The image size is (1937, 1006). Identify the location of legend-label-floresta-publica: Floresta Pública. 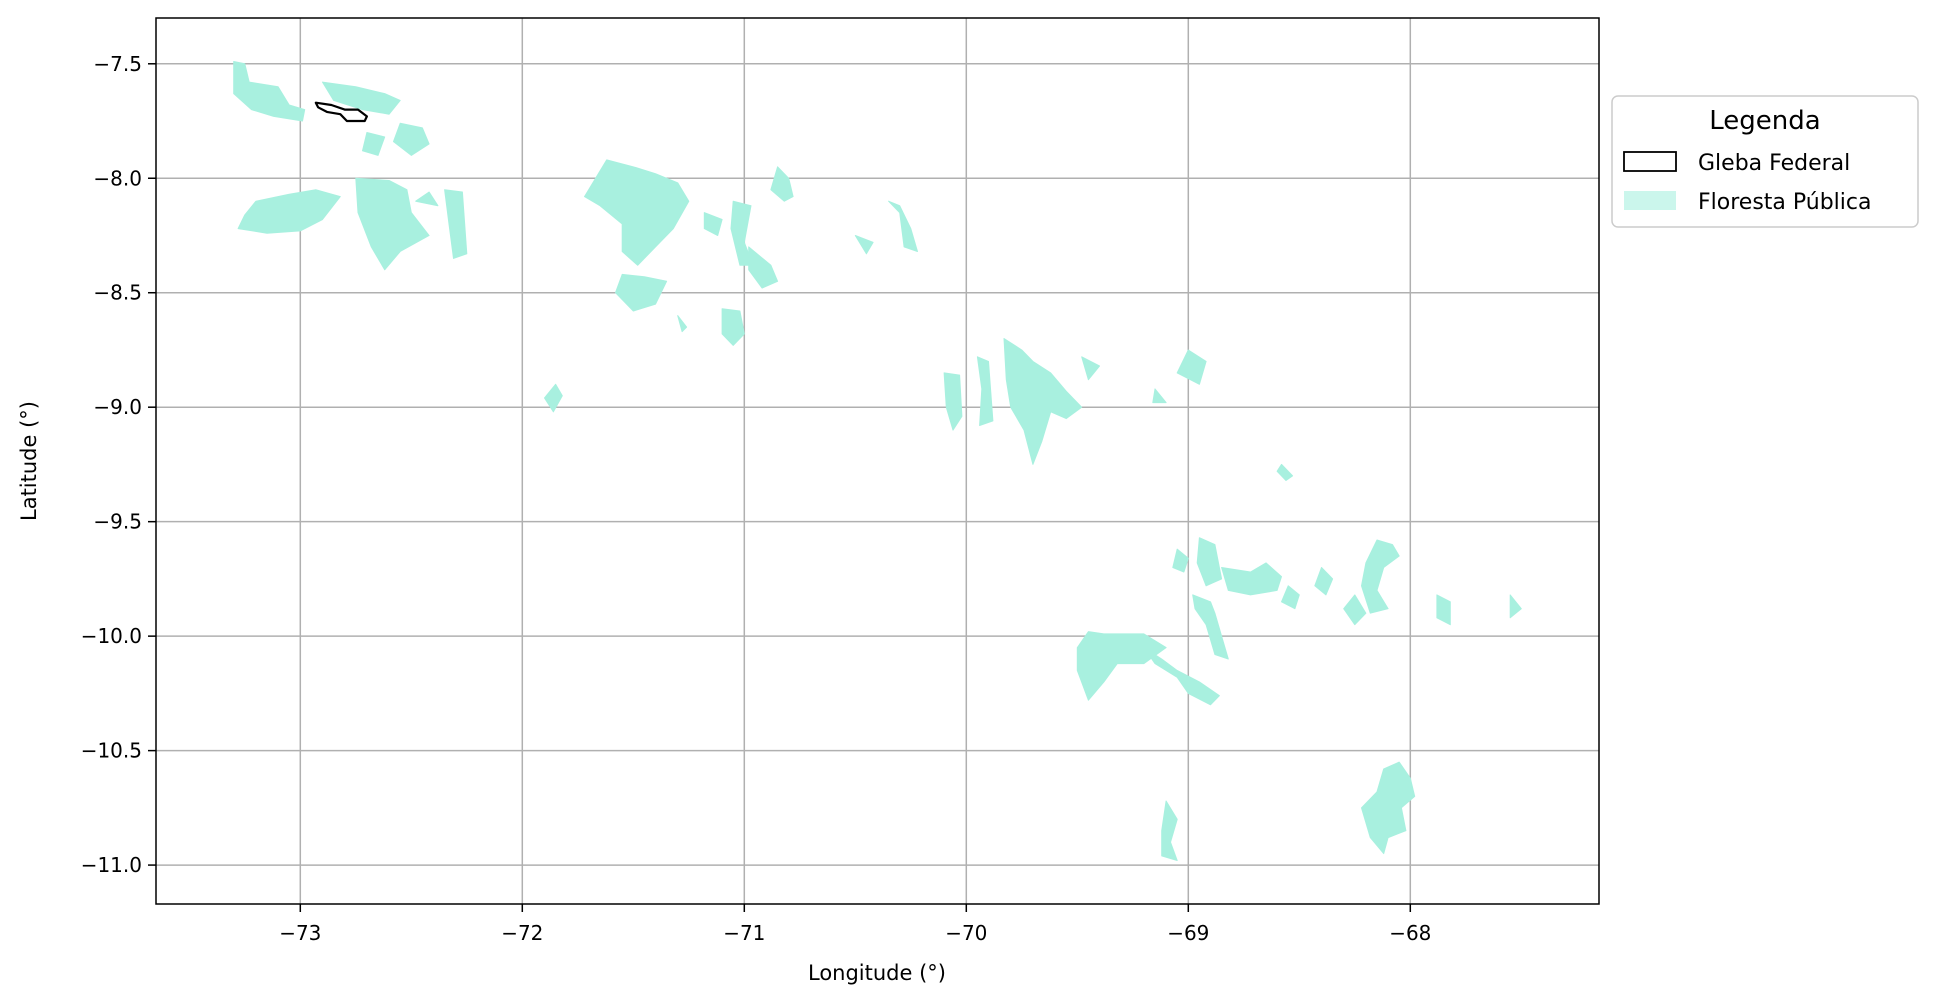
(1784, 202).